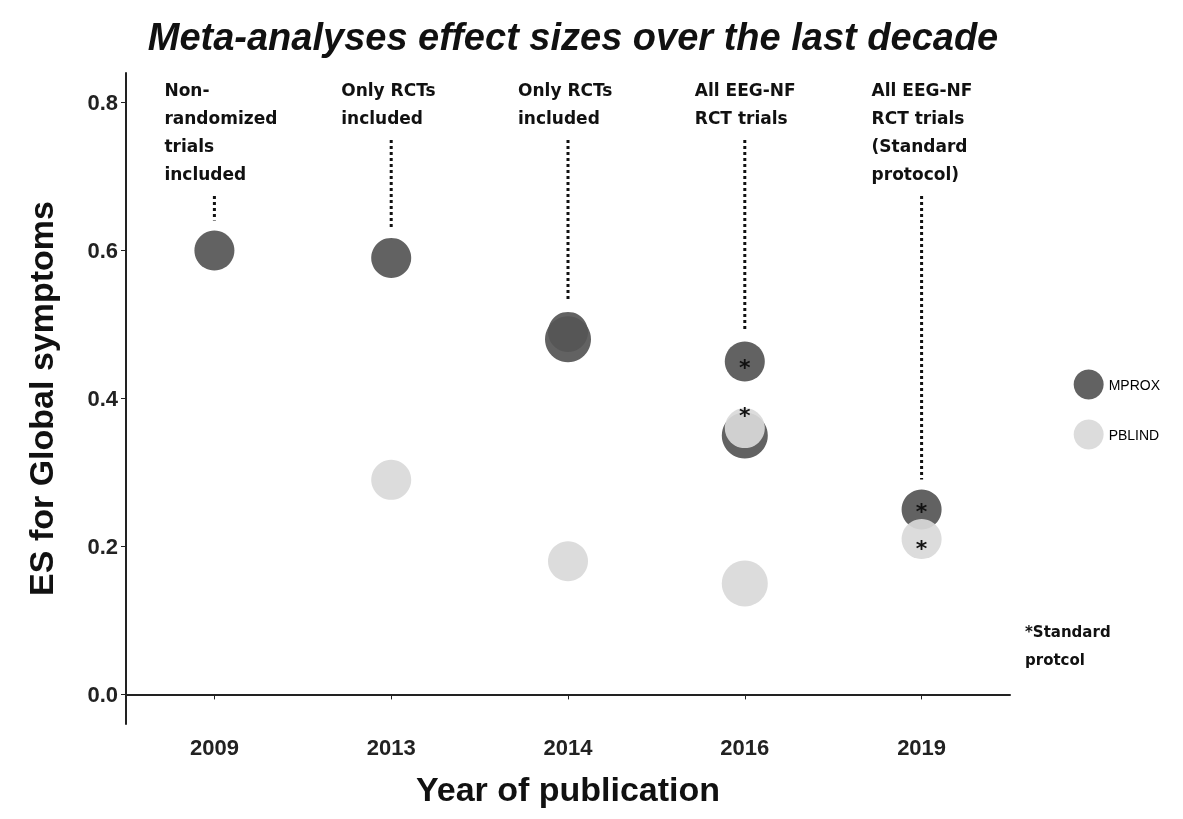 This screenshot has width=1183, height=819. What do you see at coordinates (922, 132) in the screenshot?
I see `annotation: All EEG-NF RCT trials (Standard protocol)` at bounding box center [922, 132].